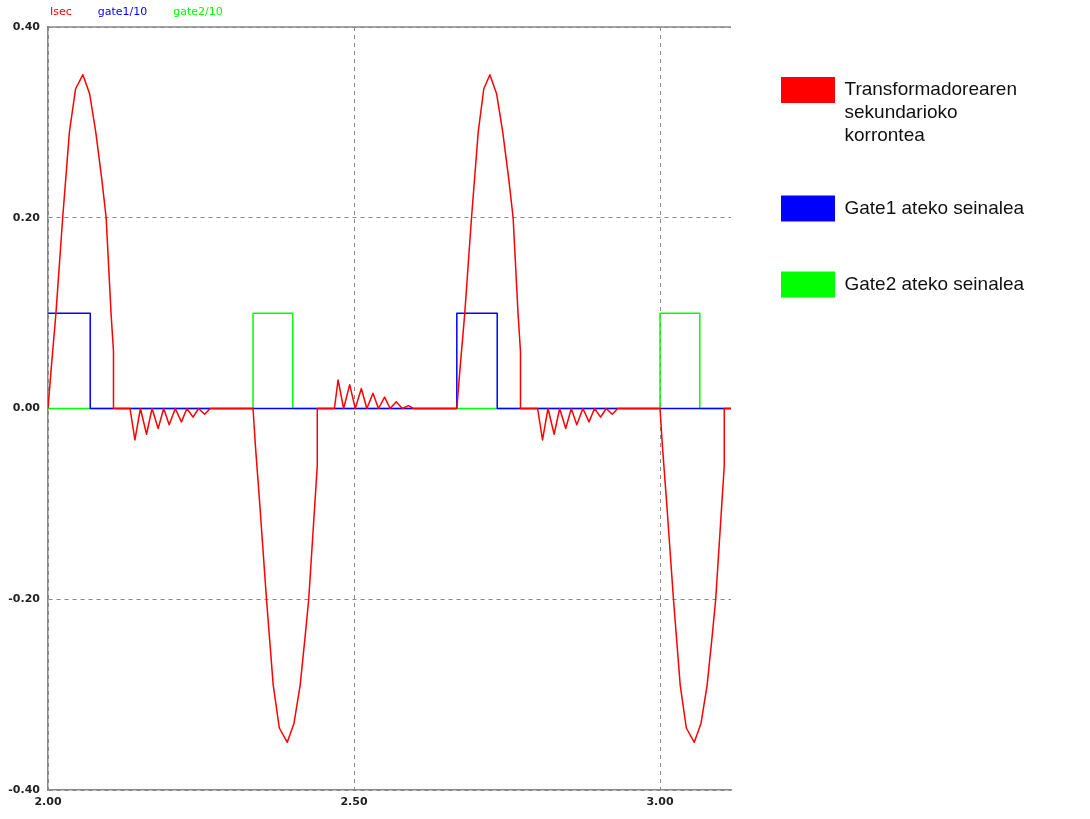 The height and width of the screenshot is (819, 1090). Describe the element at coordinates (122, 11) in the screenshot. I see `text: gate1/10` at that location.